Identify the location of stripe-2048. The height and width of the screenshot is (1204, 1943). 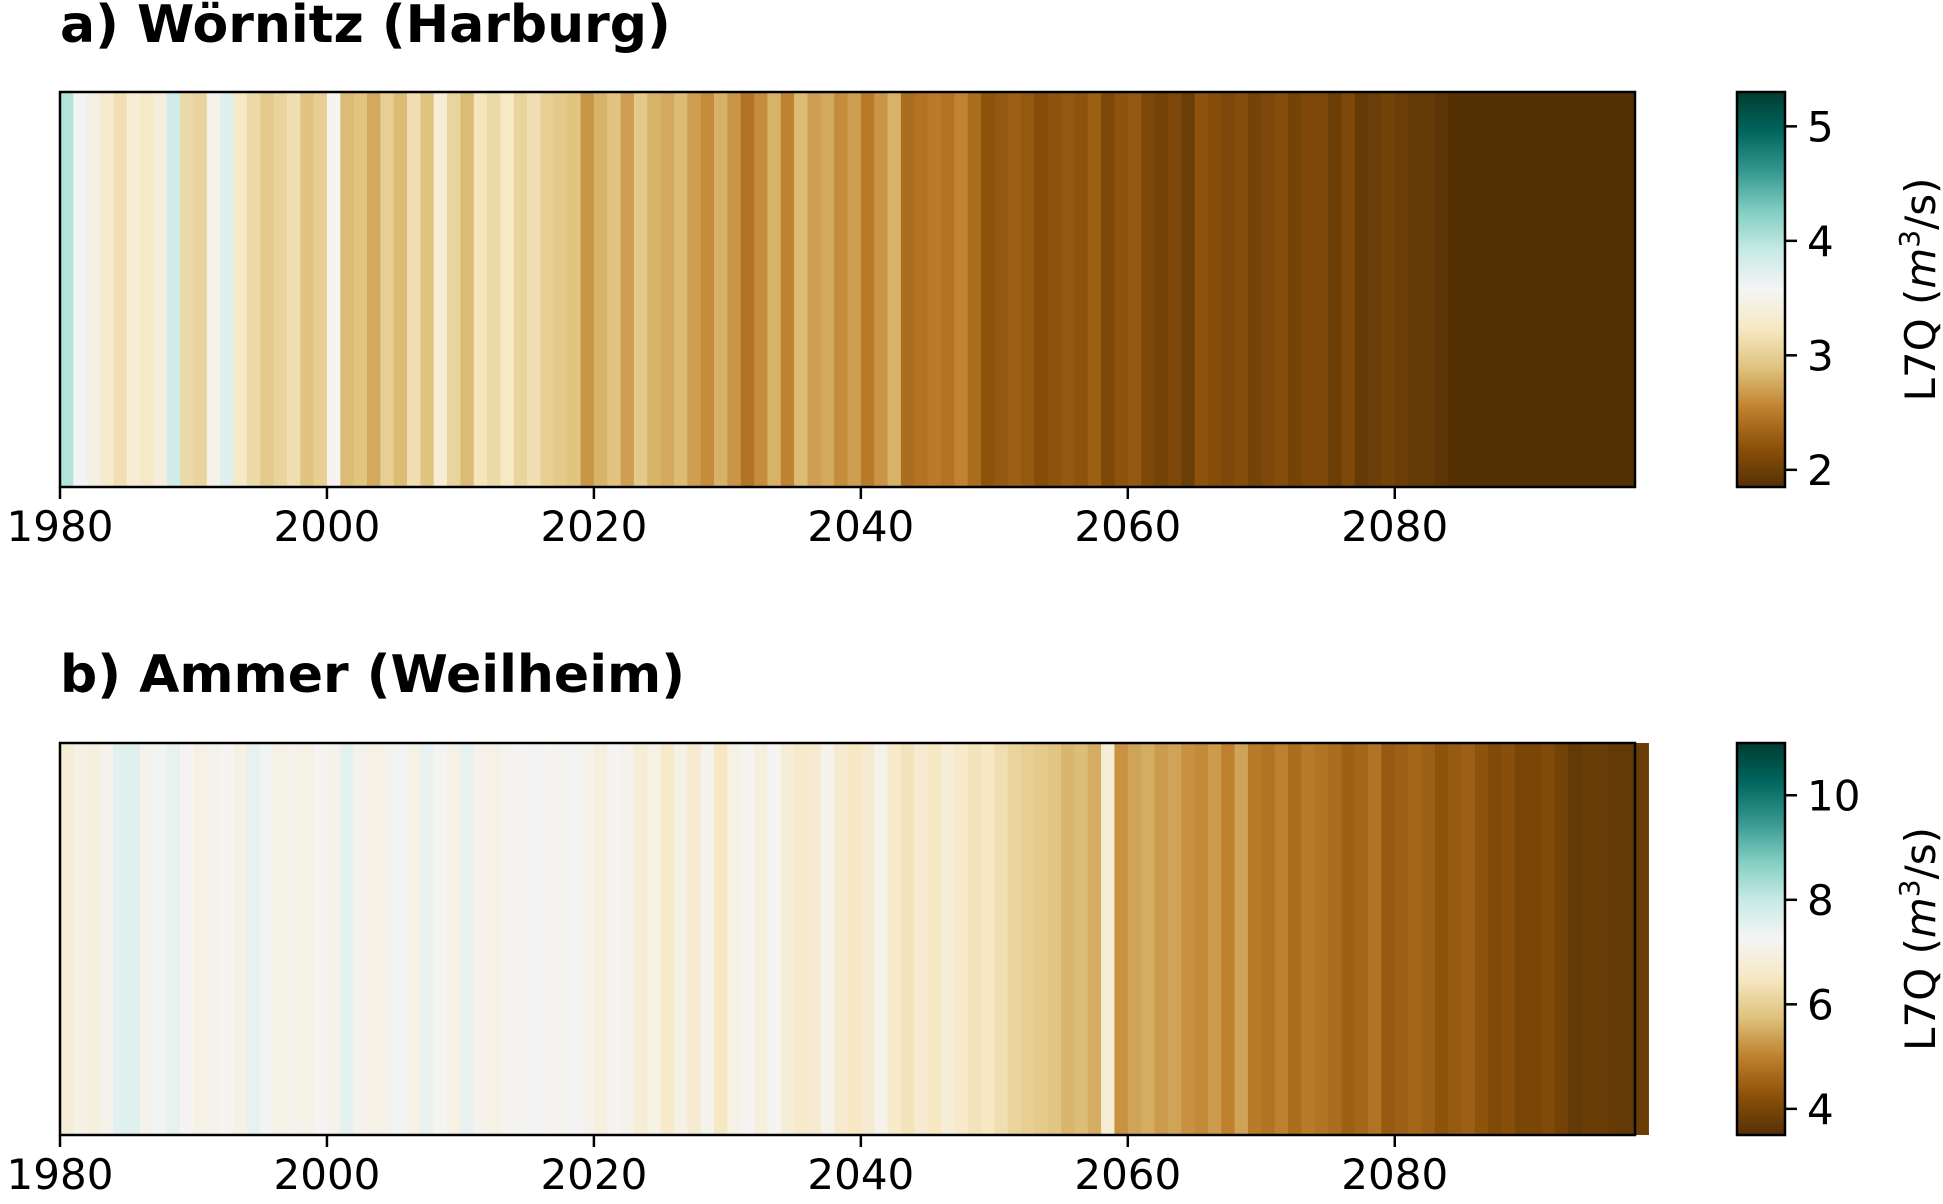
(974, 939).